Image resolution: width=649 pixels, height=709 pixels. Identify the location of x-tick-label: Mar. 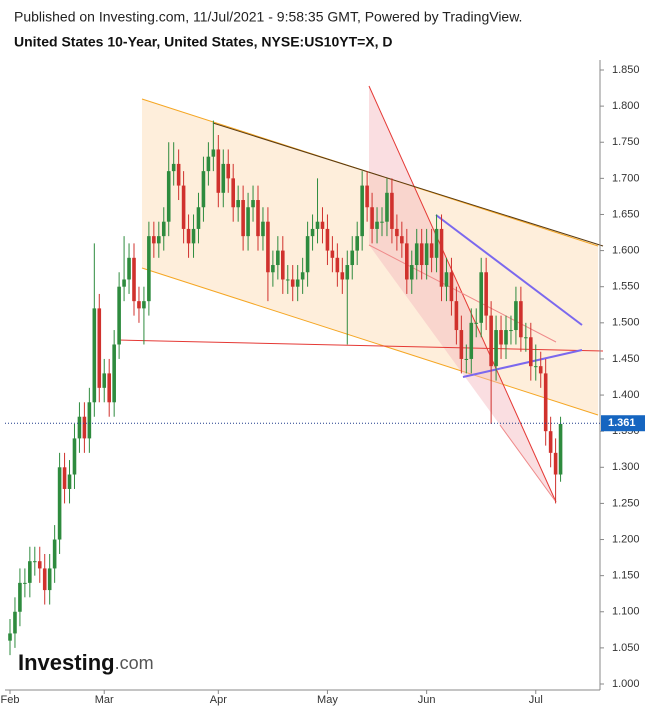
(104, 700).